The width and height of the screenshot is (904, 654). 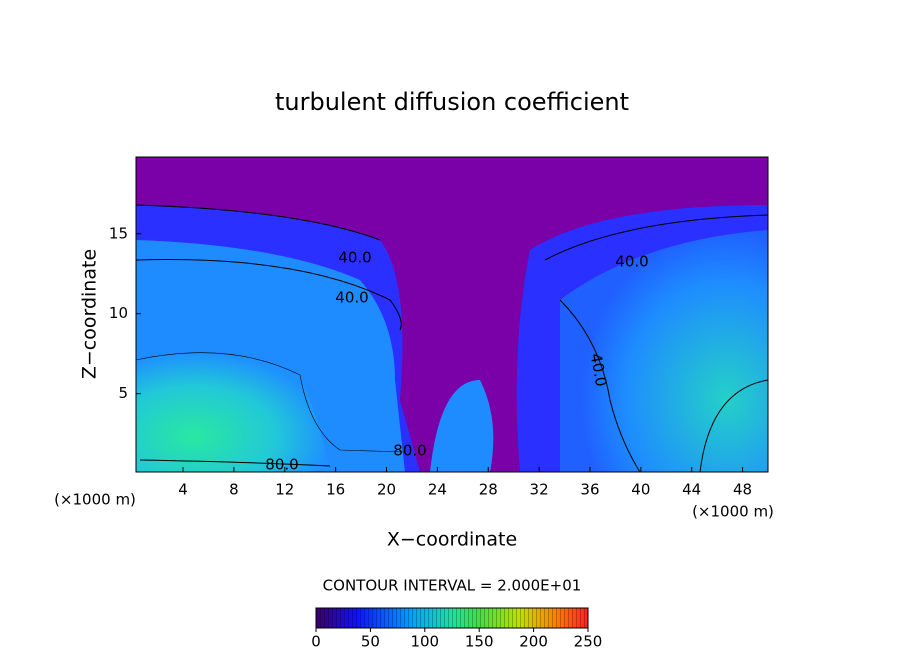 I want to click on x-tick-label: 48, so click(x=742, y=490).